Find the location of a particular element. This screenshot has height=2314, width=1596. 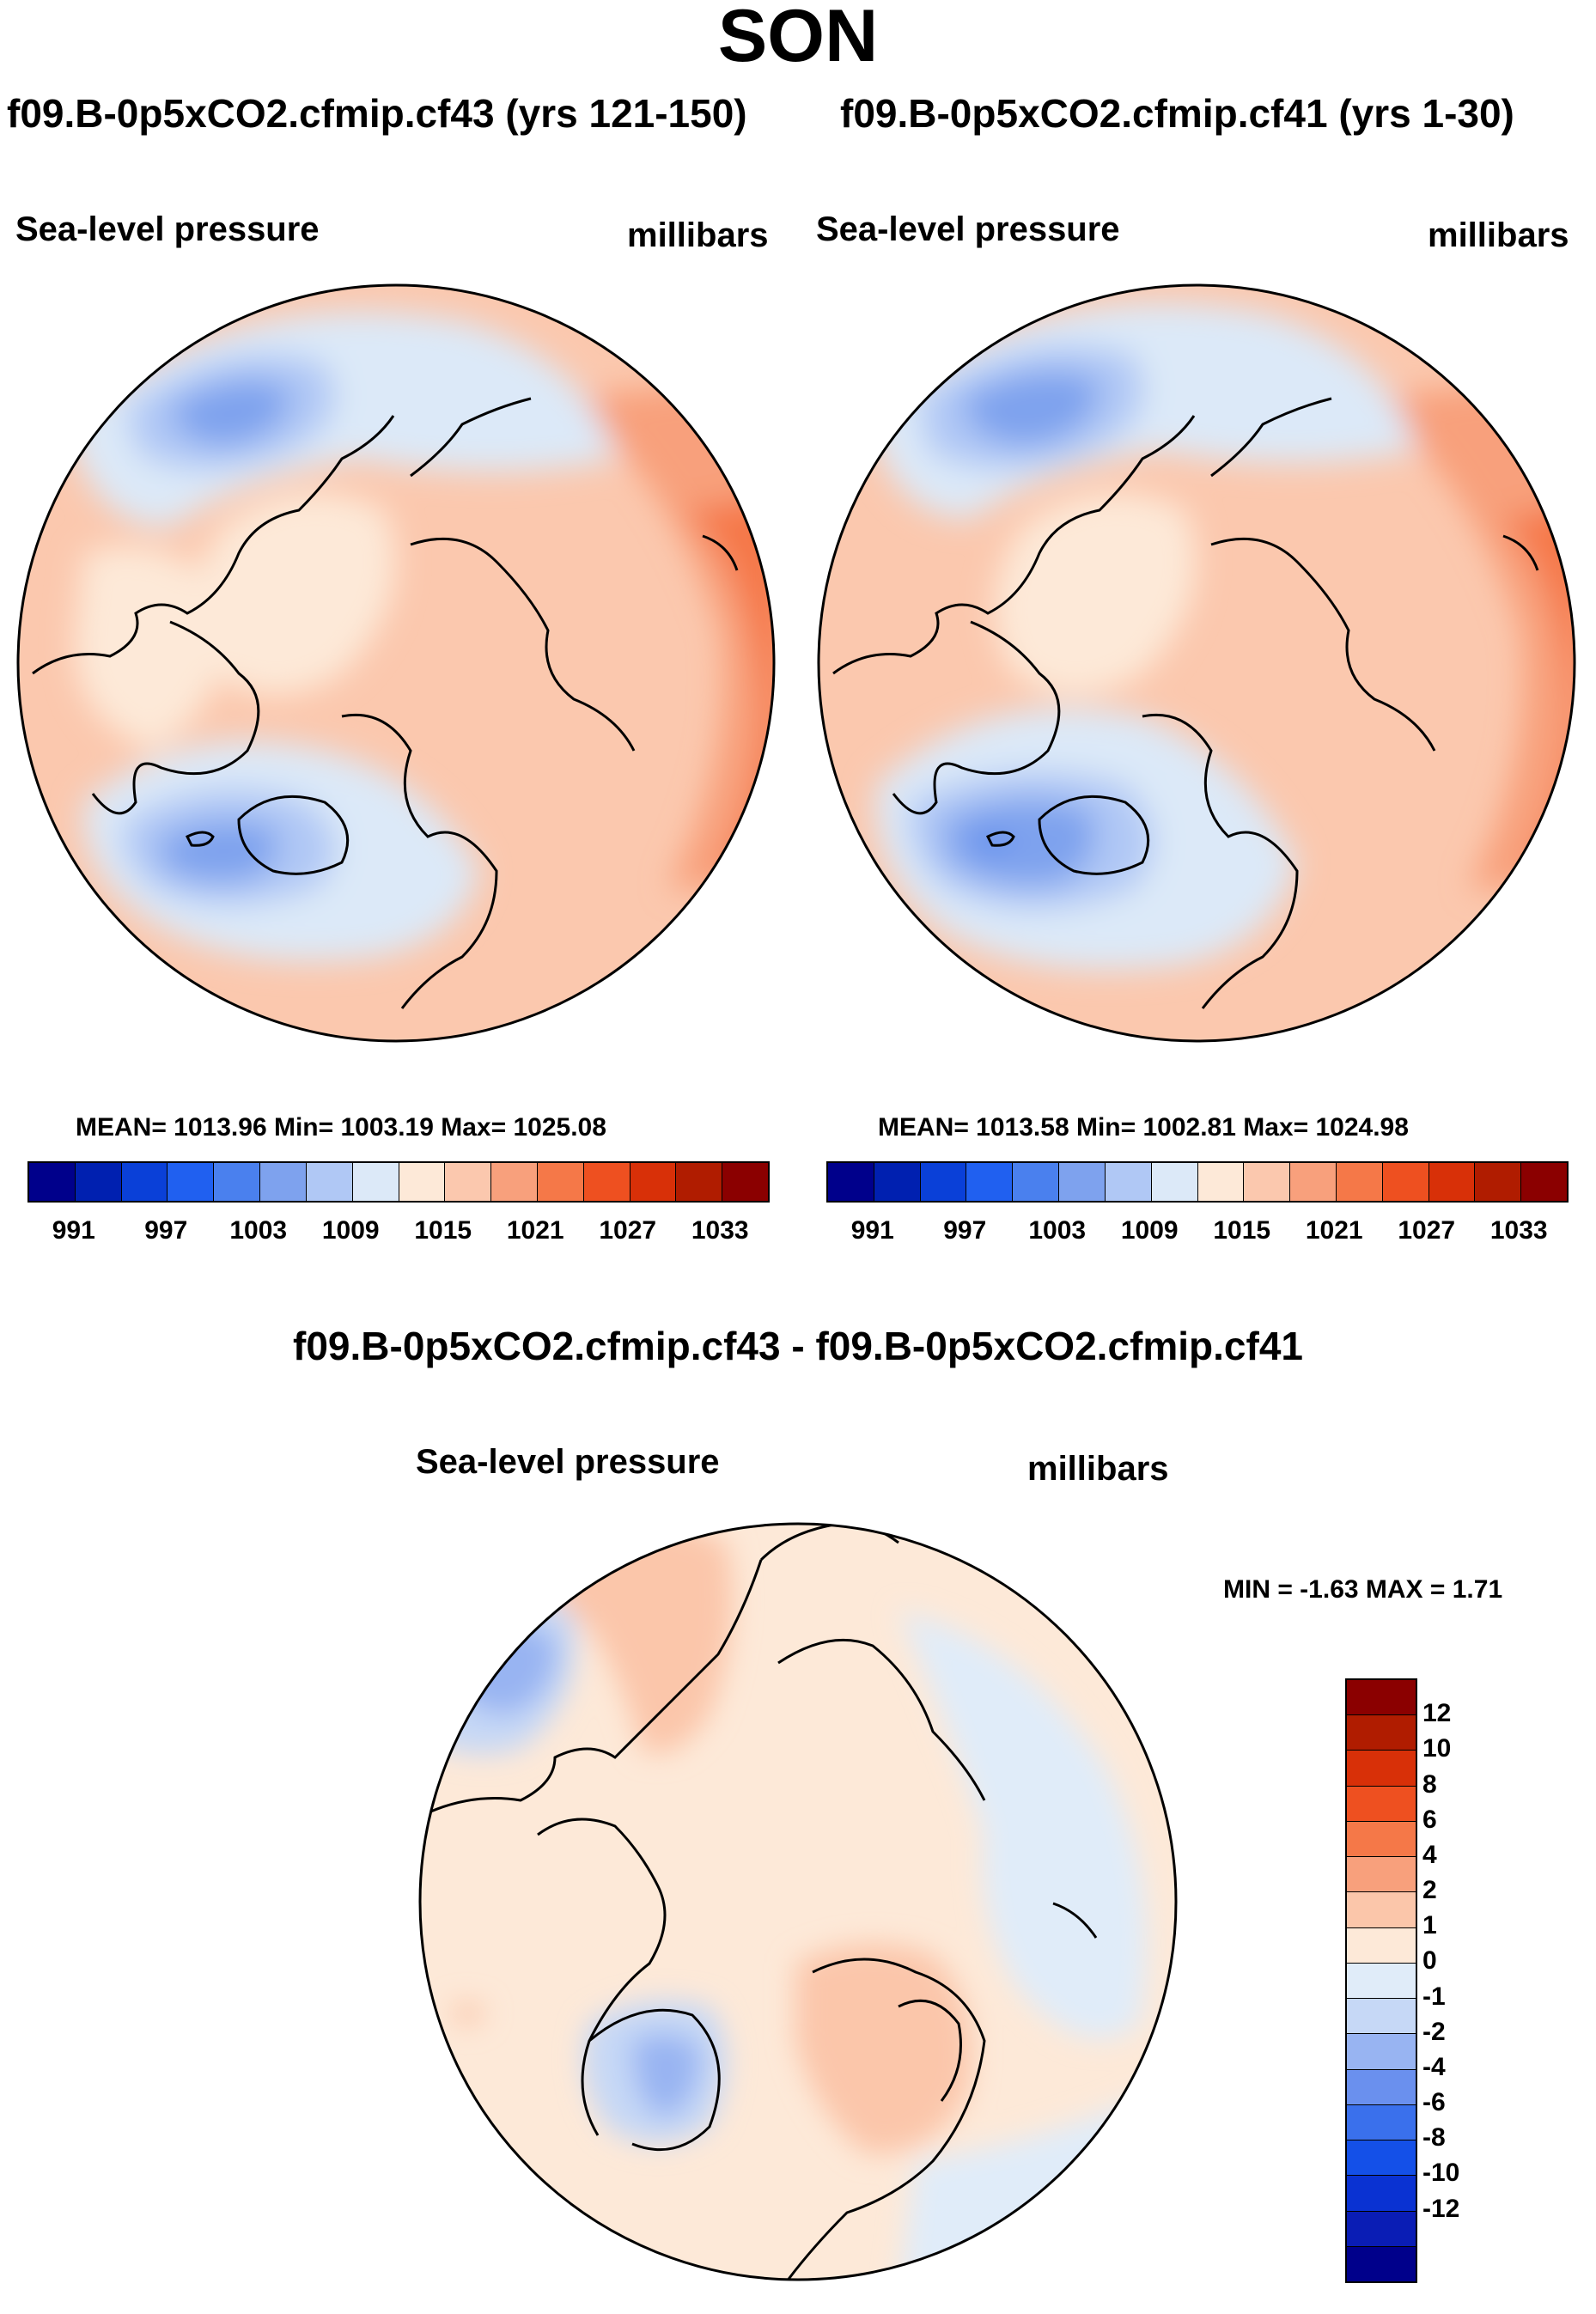

colorbar-tick-label: 6 is located at coordinates (1429, 1819).